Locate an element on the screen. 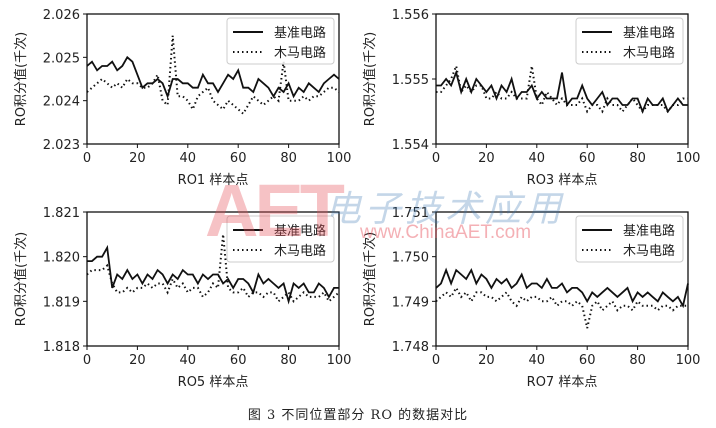 The image size is (716, 428). y-tick-label: 1.821 is located at coordinates (61, 213).